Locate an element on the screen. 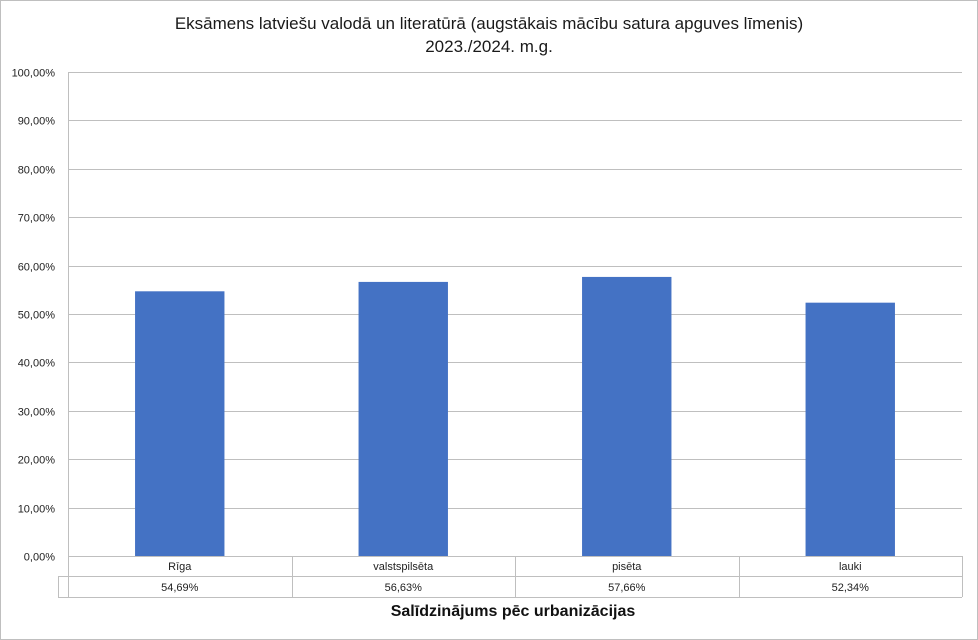  y-tick-label: 40,00% is located at coordinates (37, 364).